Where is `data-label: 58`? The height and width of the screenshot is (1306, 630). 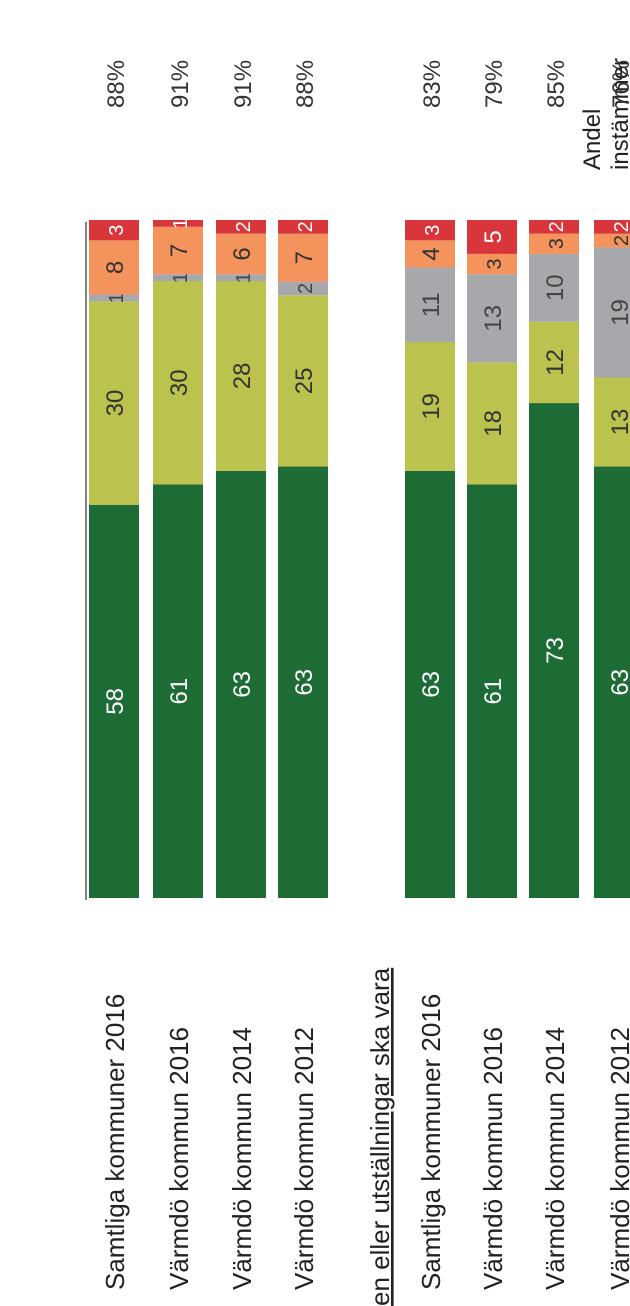
data-label: 58 is located at coordinates (115, 701).